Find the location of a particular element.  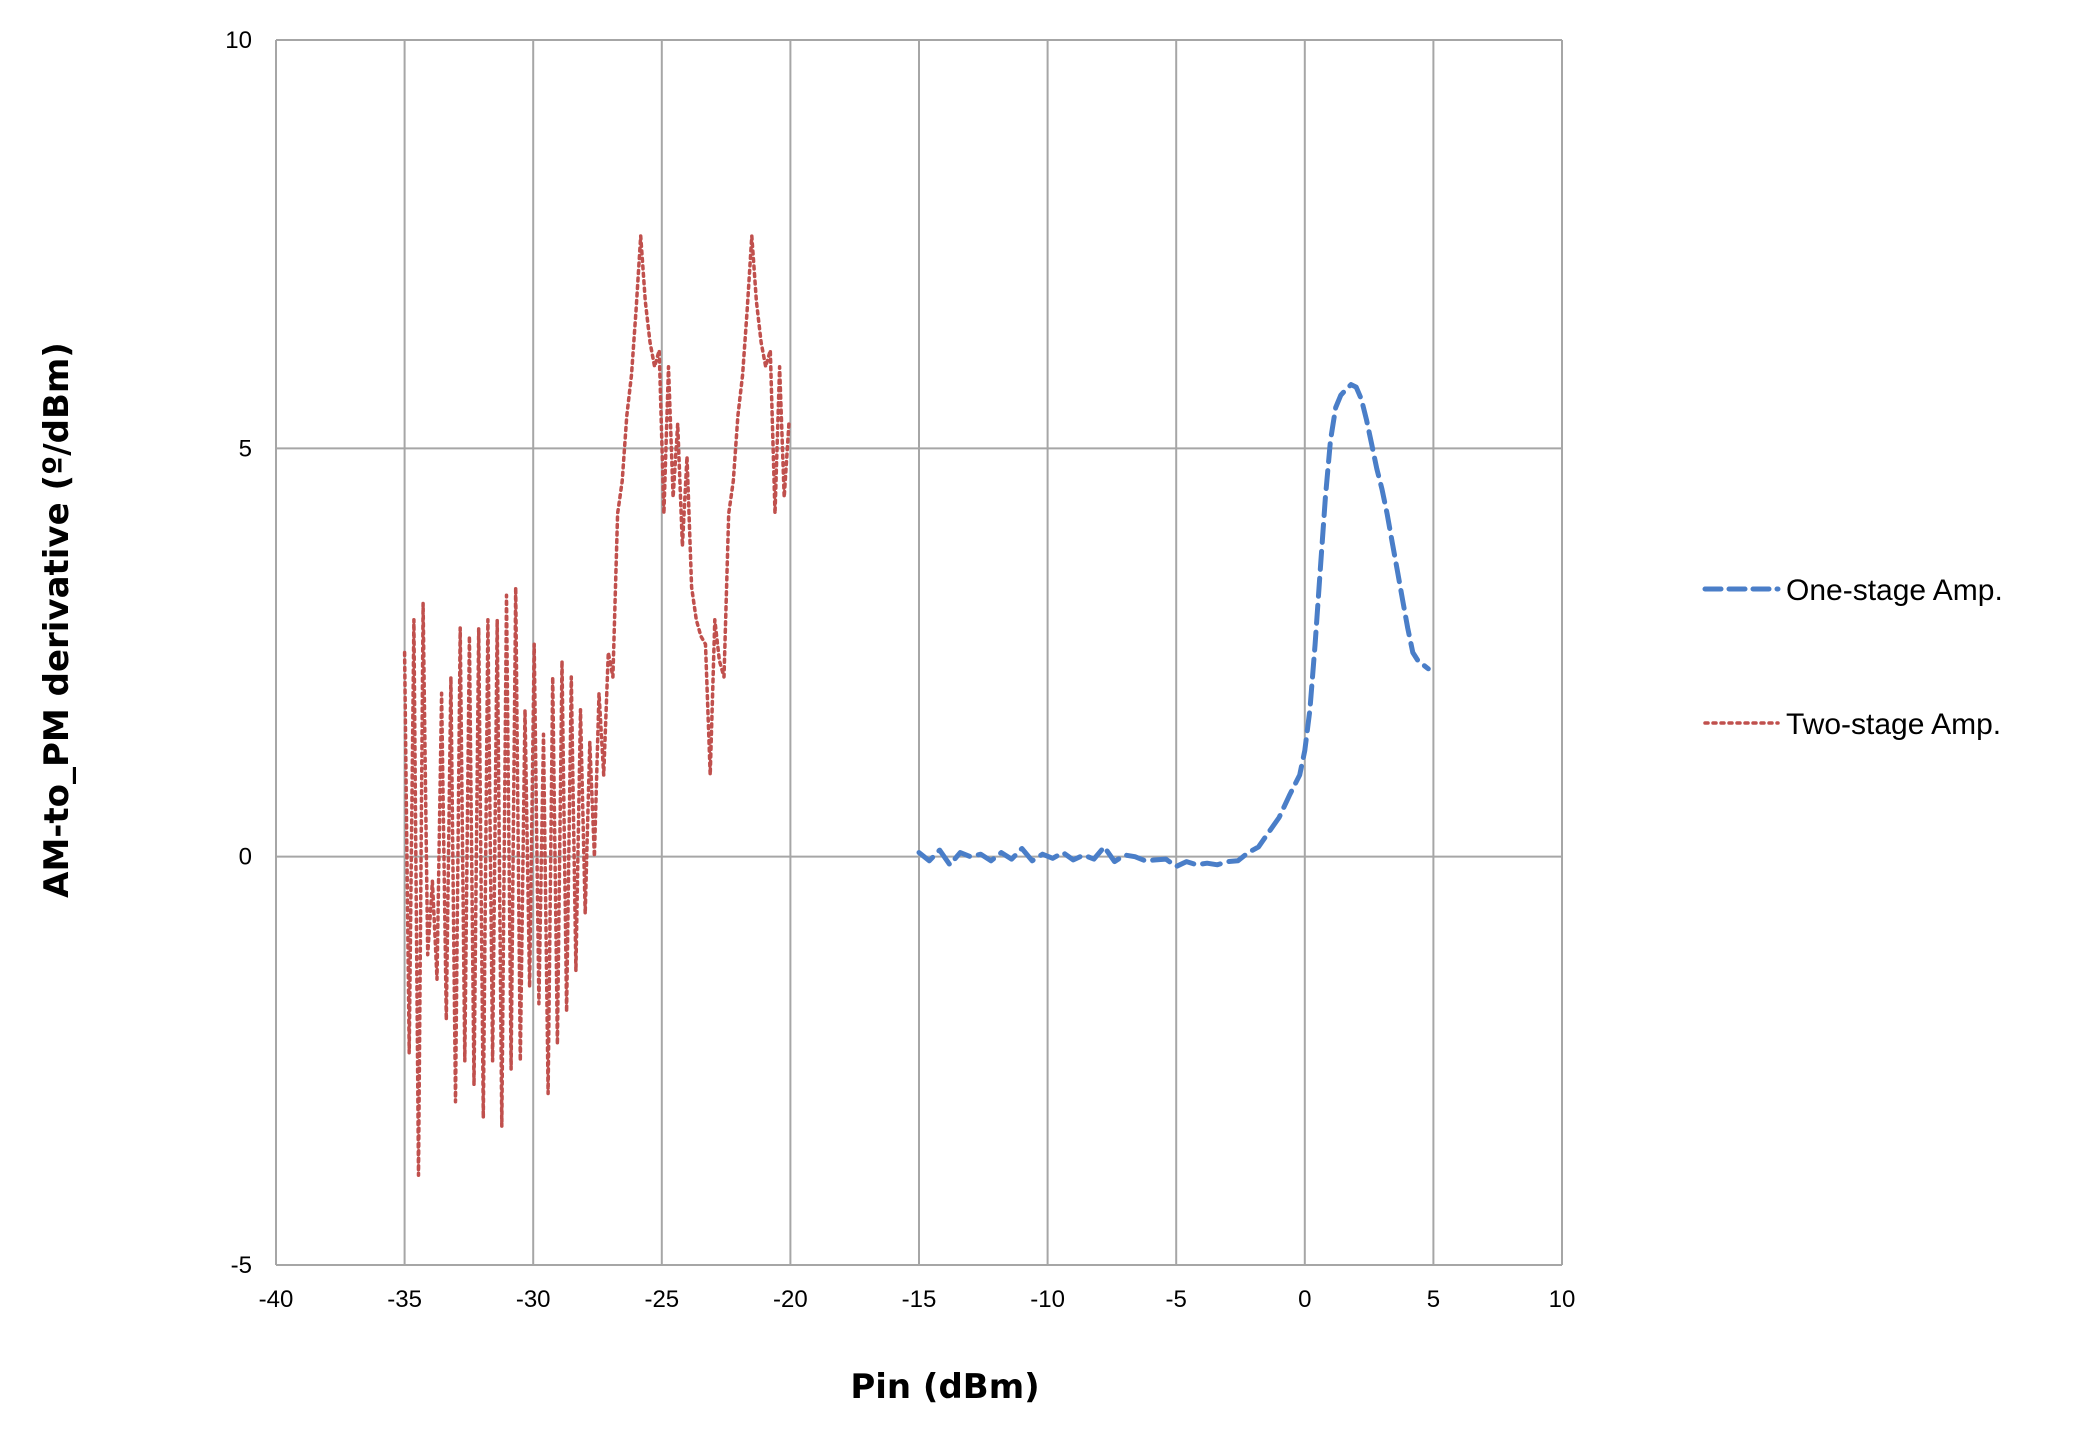

legend-label-one-stage: One-stage Amp. is located at coordinates (1894, 590).